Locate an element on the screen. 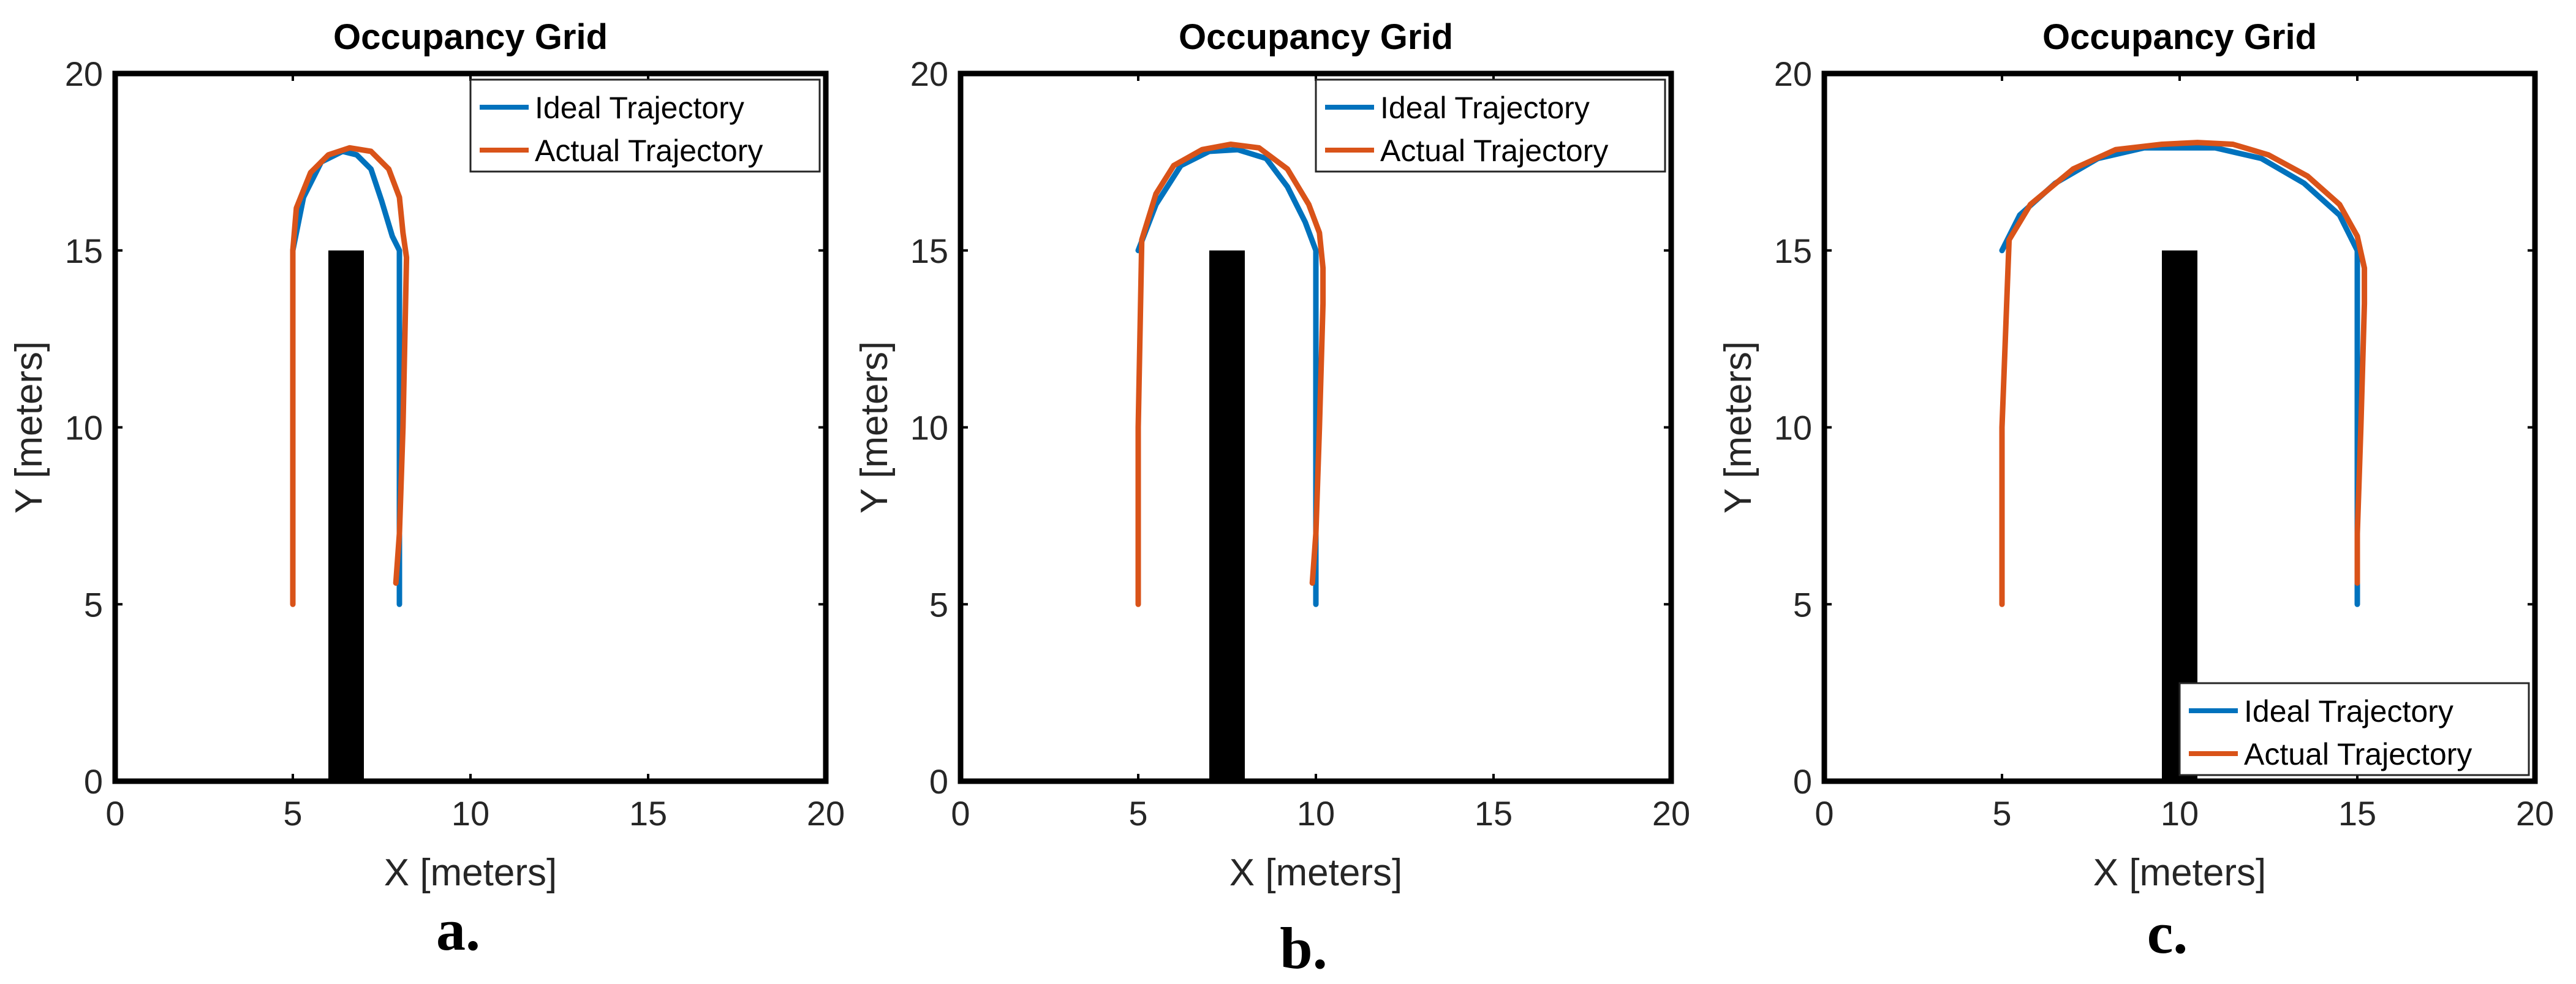 The width and height of the screenshot is (2576, 984). panel-caption: c. is located at coordinates (2167, 933).